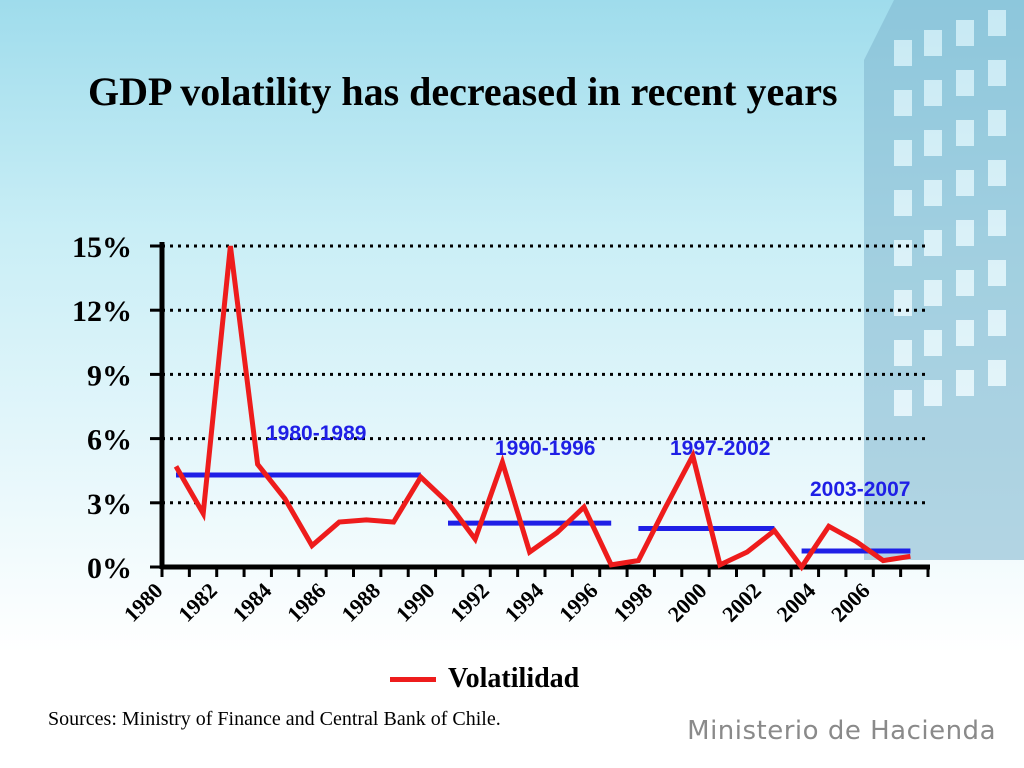 The height and width of the screenshot is (768, 1024). Describe the element at coordinates (632, 602) in the screenshot. I see `x-tick-label-1998: 1998` at that location.